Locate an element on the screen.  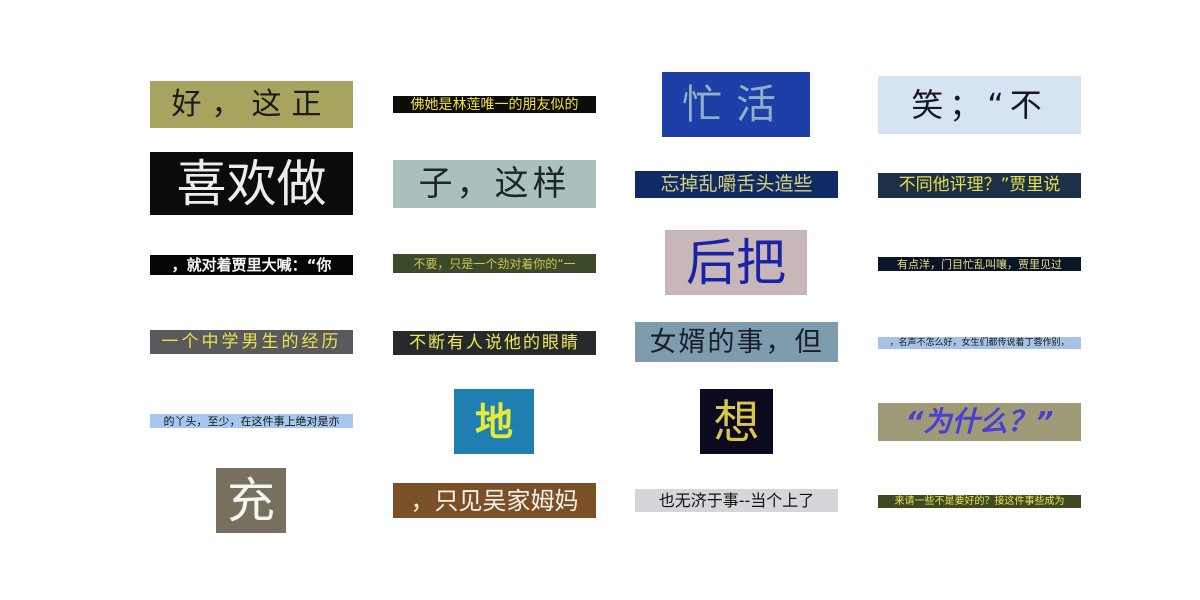
tile-24: 来请一些不是要好的？接这件事些成为 is located at coordinates (979, 501).